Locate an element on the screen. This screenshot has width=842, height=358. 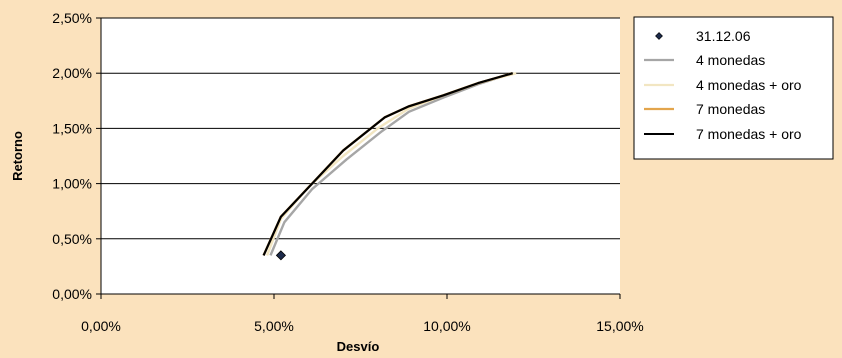
y-tick-label: 2,50% is located at coordinates (72, 18).